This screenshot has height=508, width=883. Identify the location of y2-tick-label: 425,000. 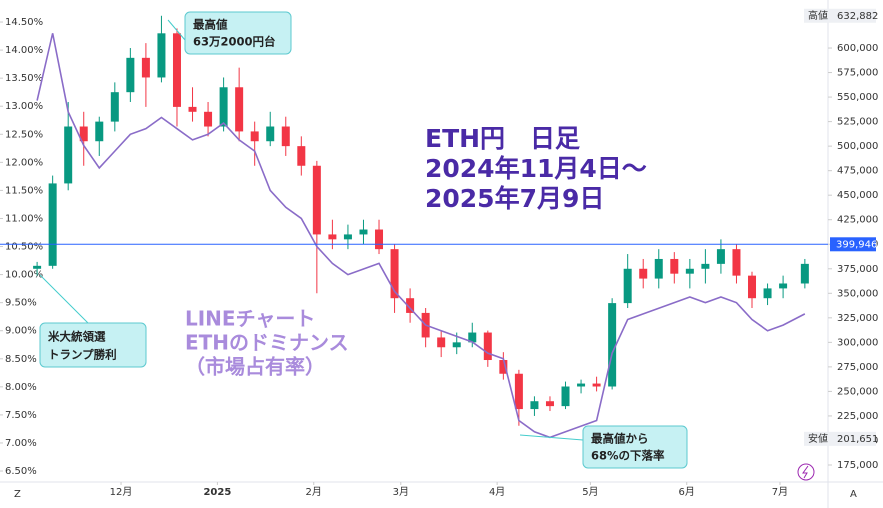
(857, 220).